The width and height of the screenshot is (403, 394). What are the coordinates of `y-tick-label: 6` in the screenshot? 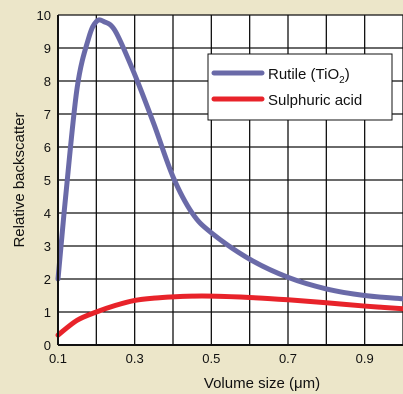 It's located at (47, 147).